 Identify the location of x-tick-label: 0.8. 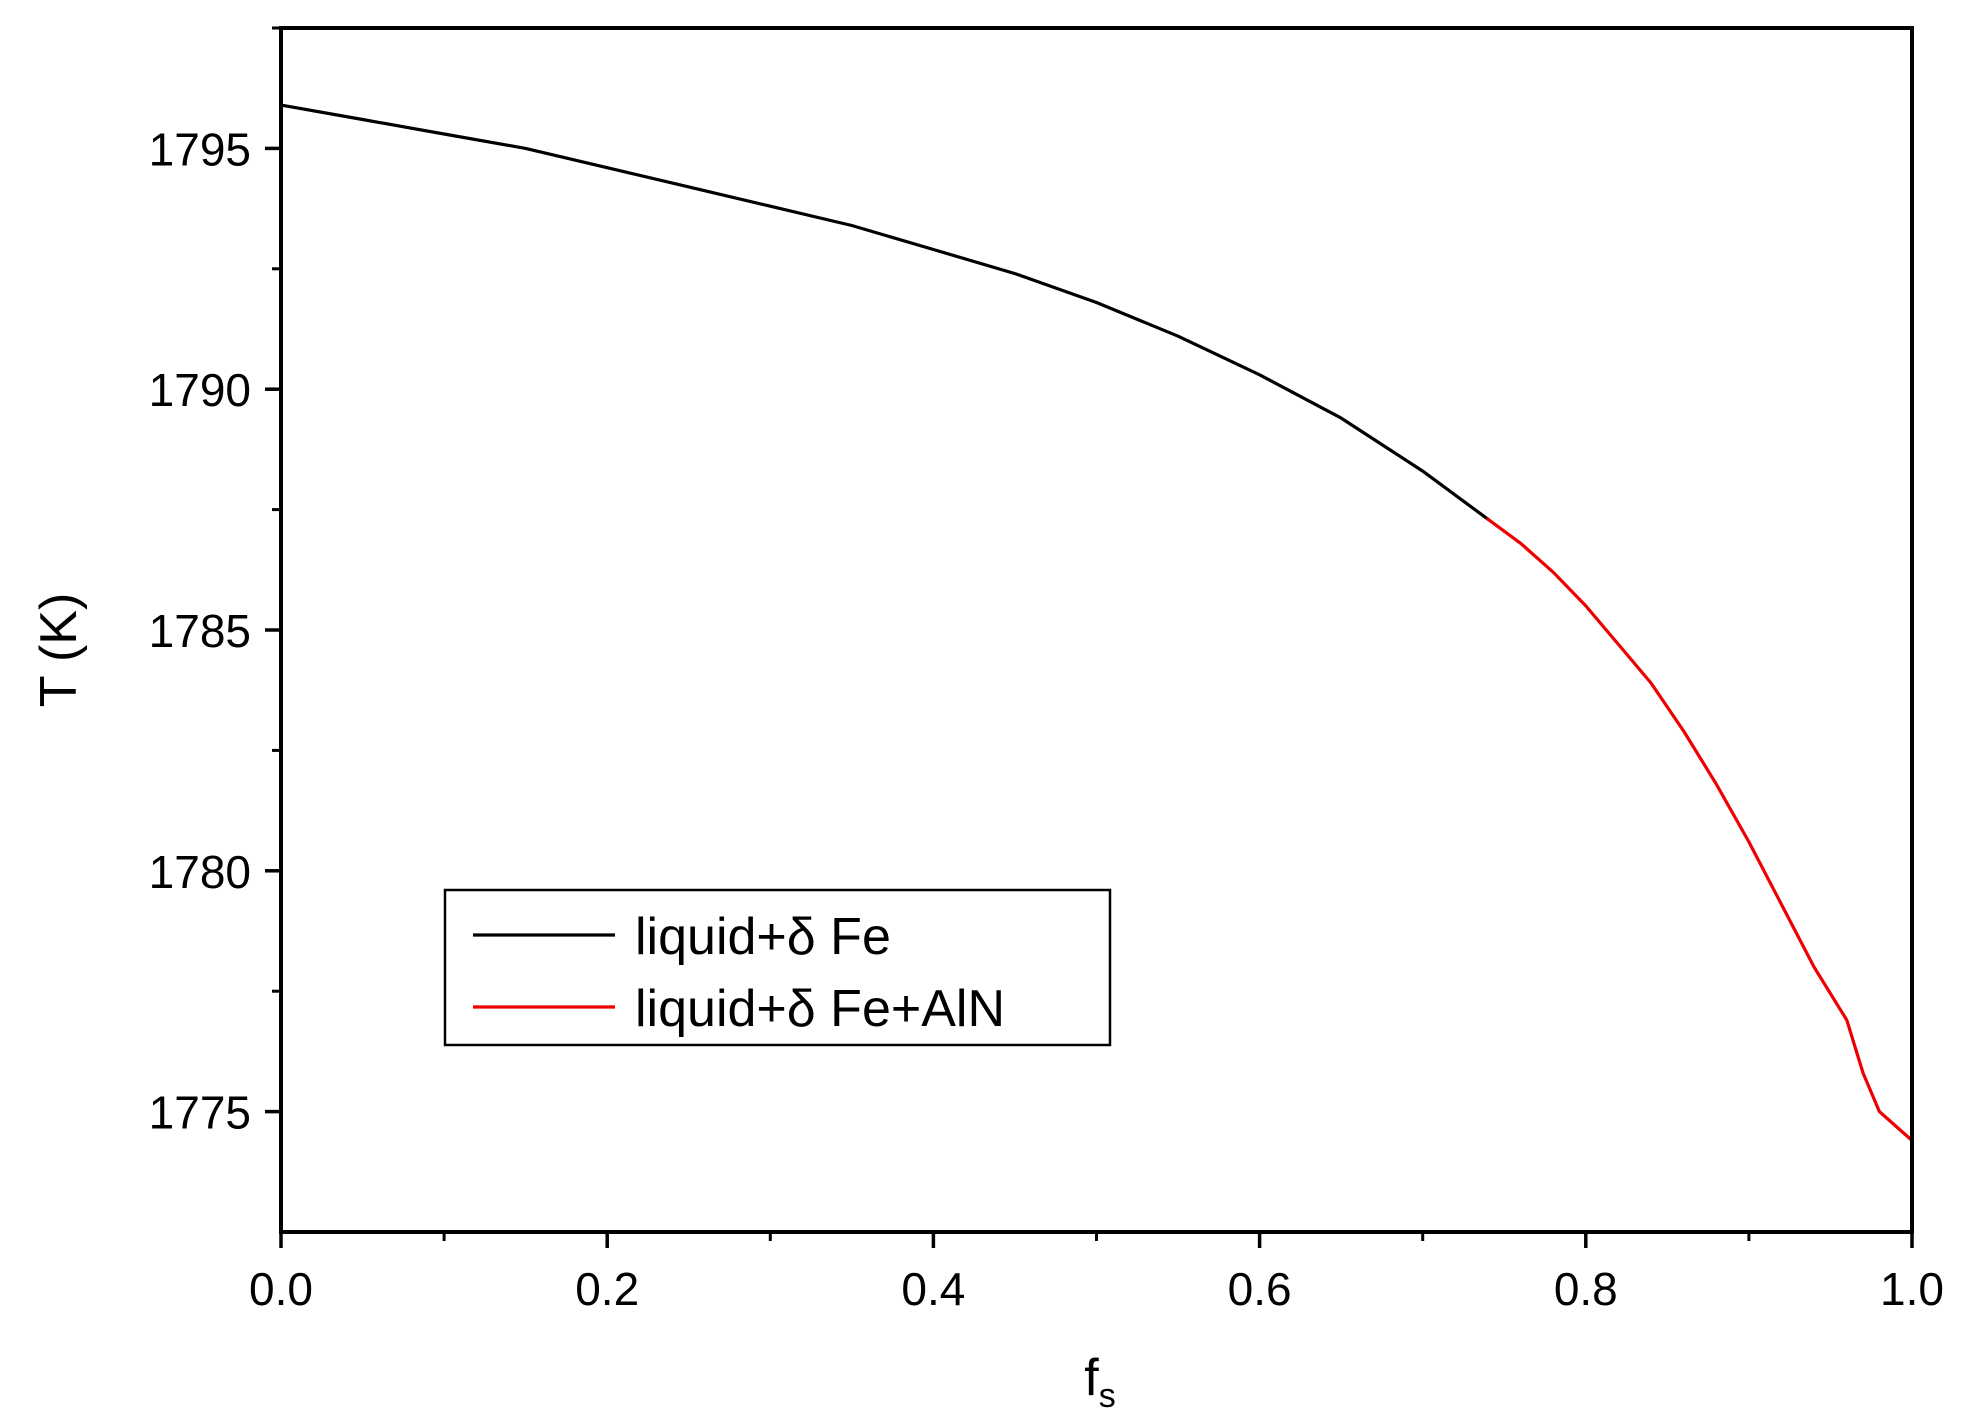
(1586, 1289).